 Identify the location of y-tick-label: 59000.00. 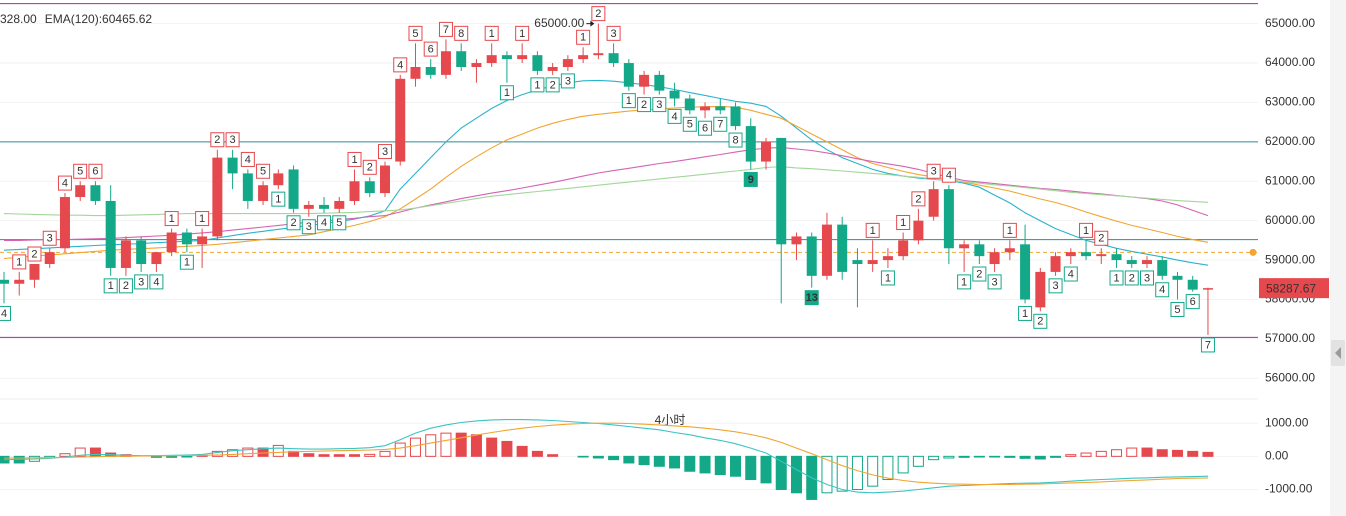
(1290, 259).